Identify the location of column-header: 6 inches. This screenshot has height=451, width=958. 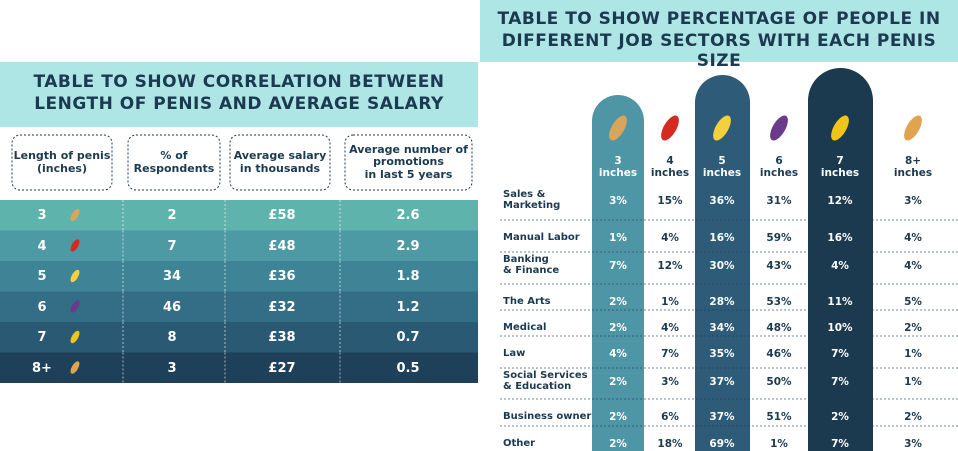
(779, 167).